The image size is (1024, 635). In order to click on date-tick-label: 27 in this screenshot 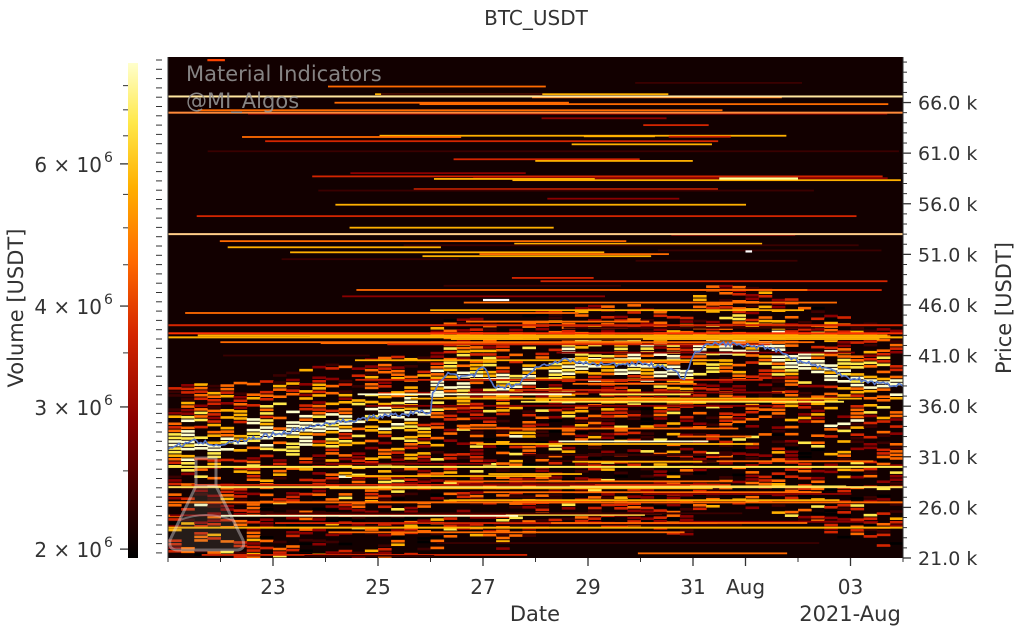, I will do `click(482, 587)`.